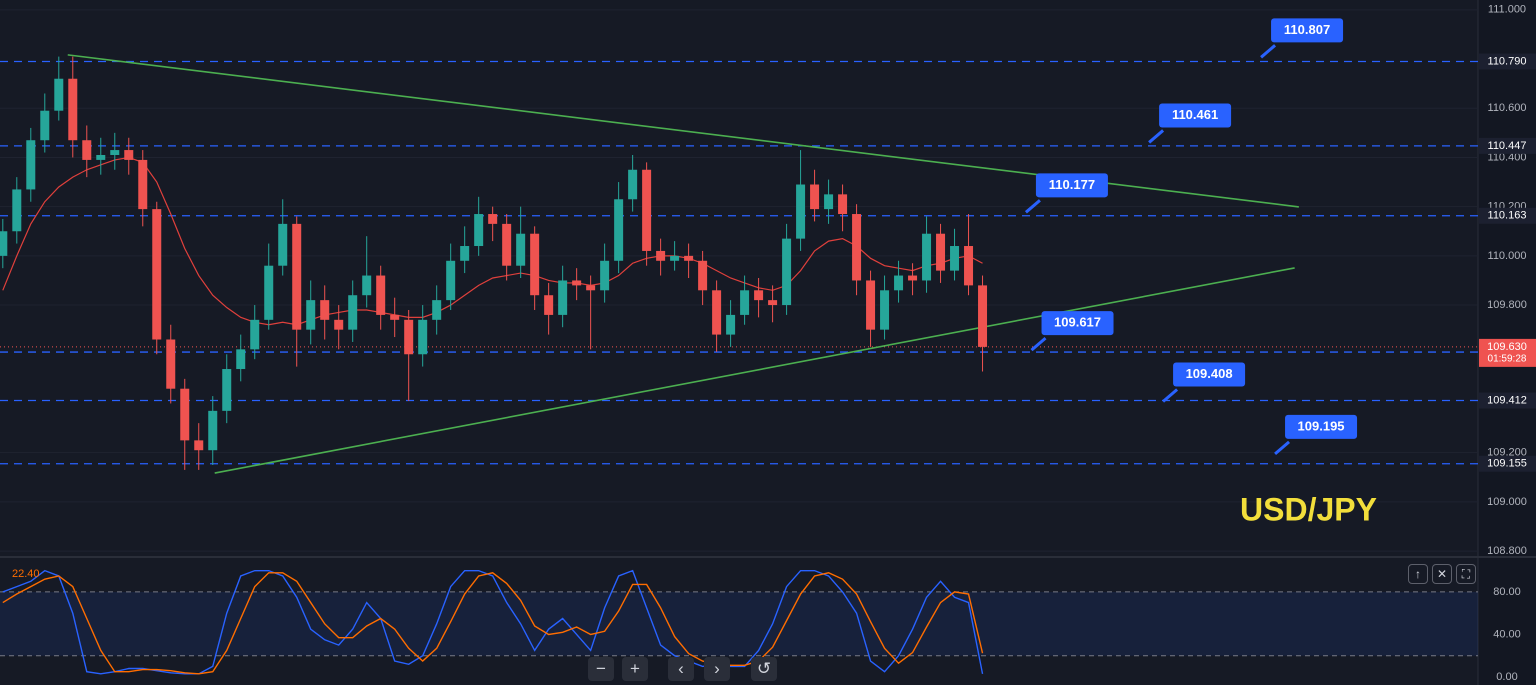  I want to click on maximize-pane-button: ⛶, so click(1466, 574).